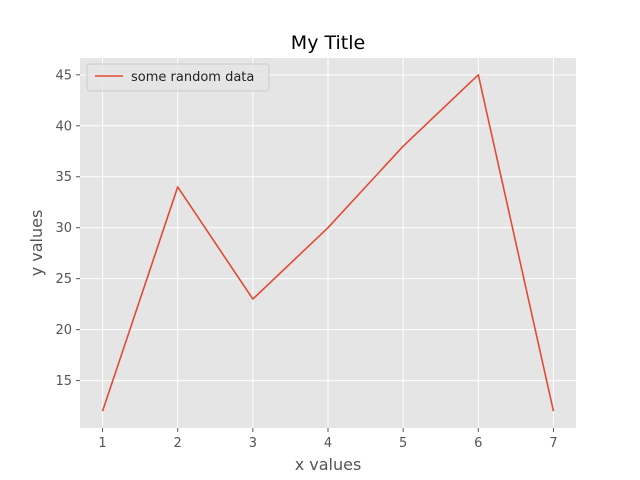 The height and width of the screenshot is (480, 640). Describe the element at coordinates (102, 443) in the screenshot. I see `x-tick-label: 1` at that location.